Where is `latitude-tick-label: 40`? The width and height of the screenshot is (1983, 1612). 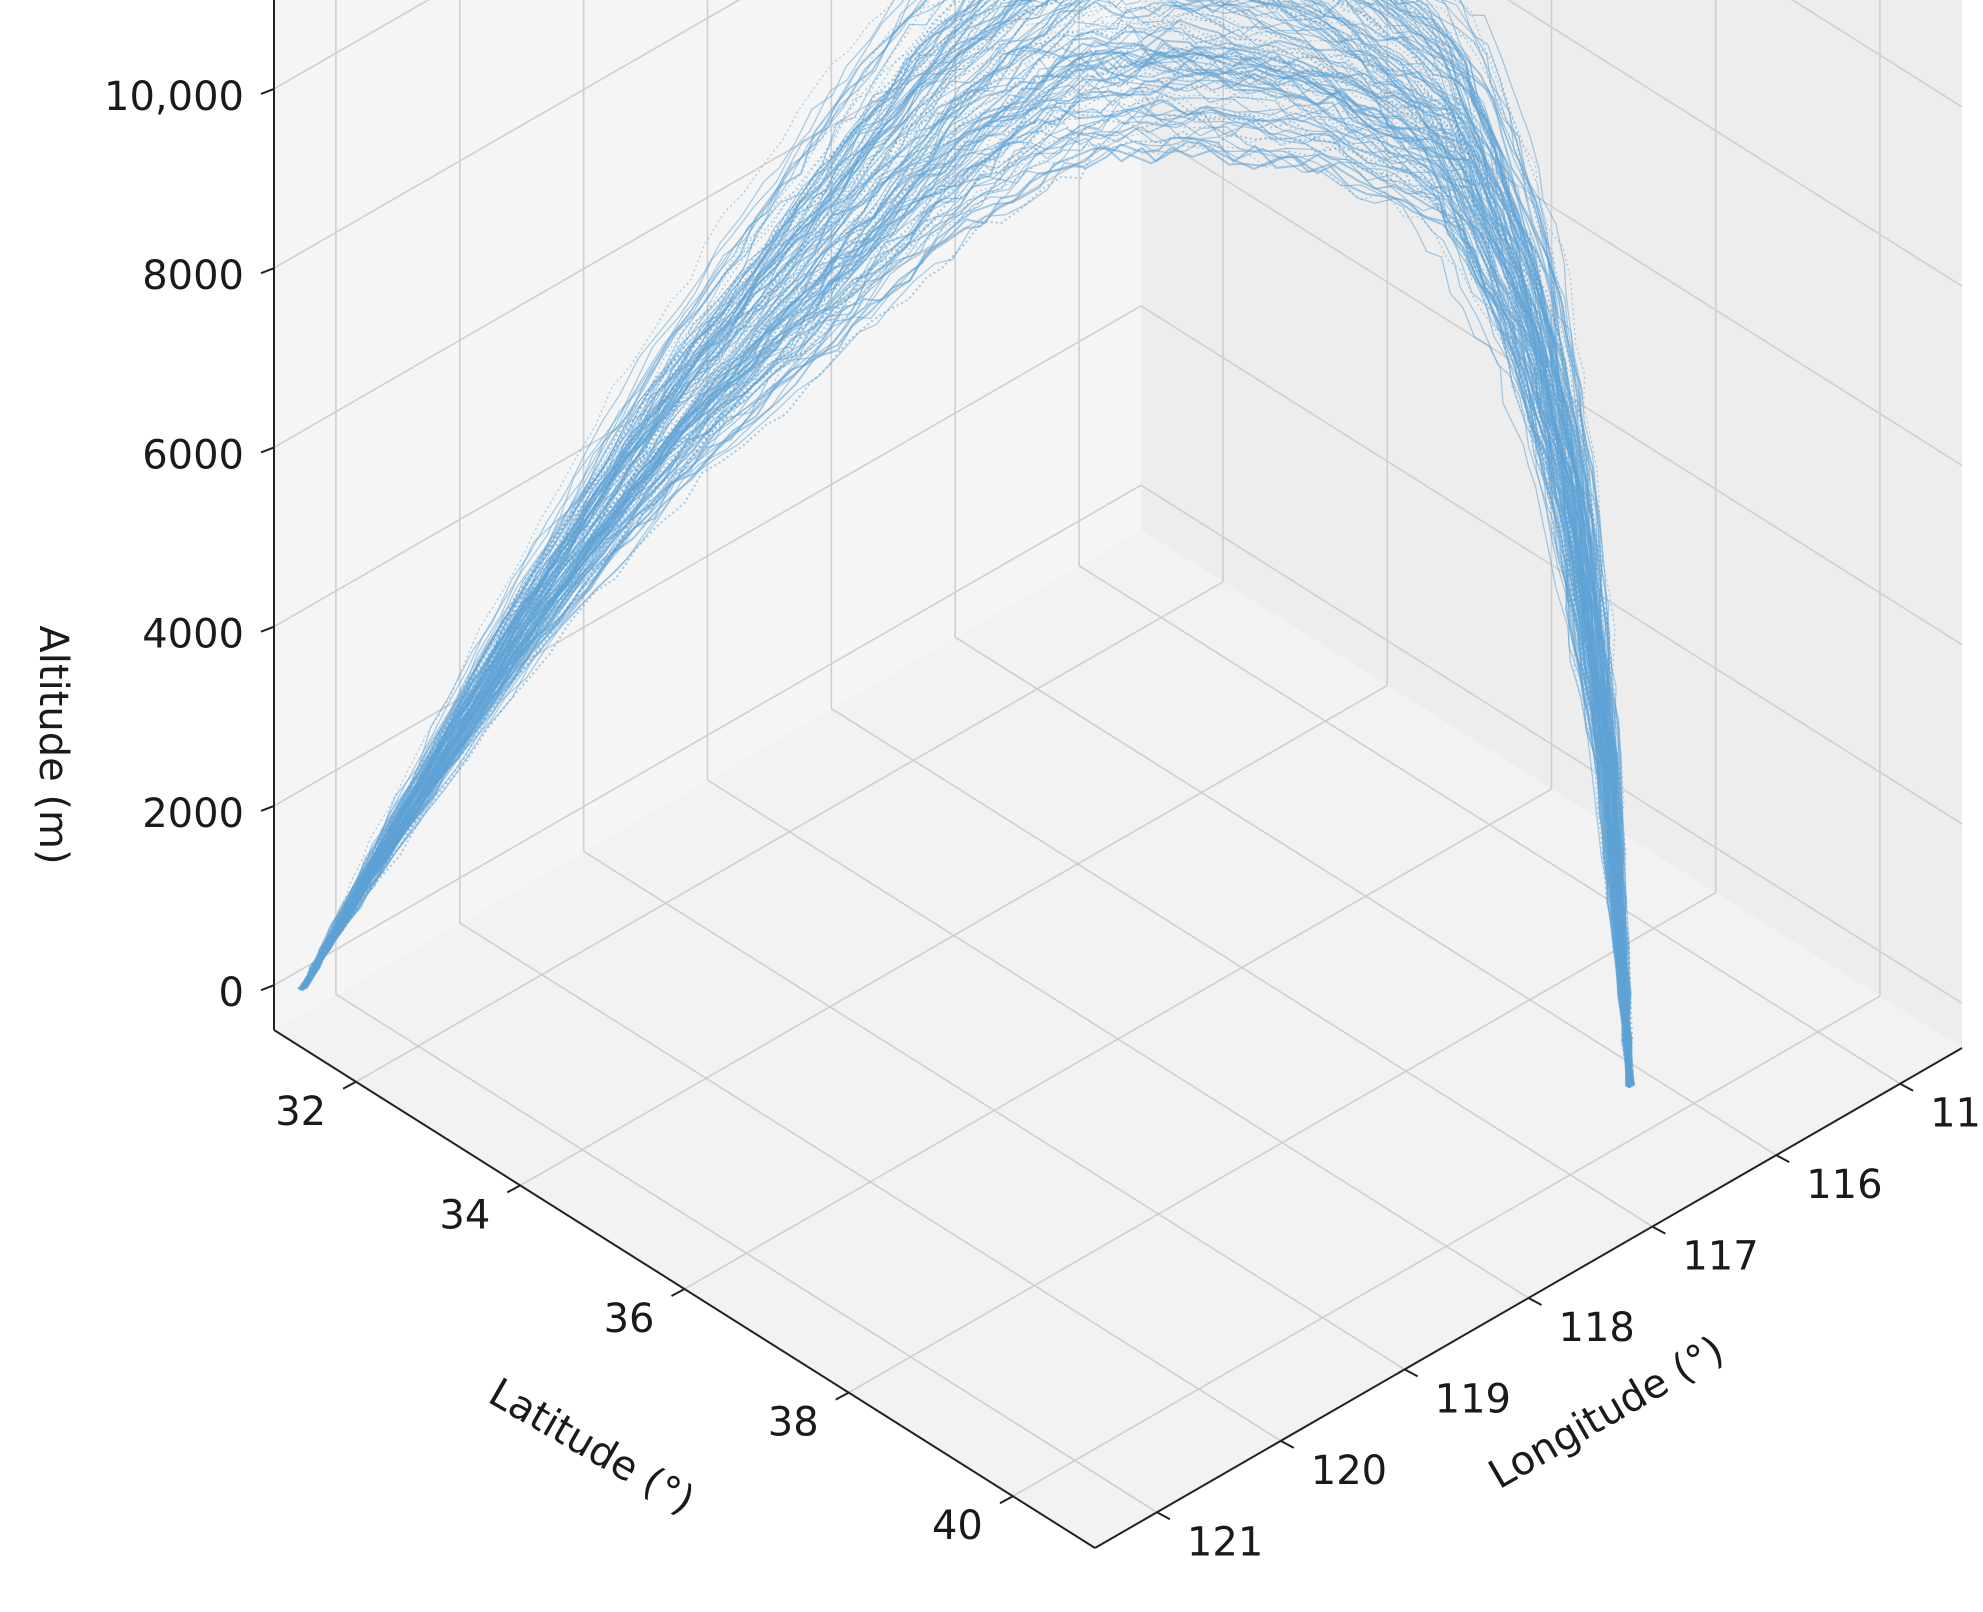 latitude-tick-label: 40 is located at coordinates (957, 1526).